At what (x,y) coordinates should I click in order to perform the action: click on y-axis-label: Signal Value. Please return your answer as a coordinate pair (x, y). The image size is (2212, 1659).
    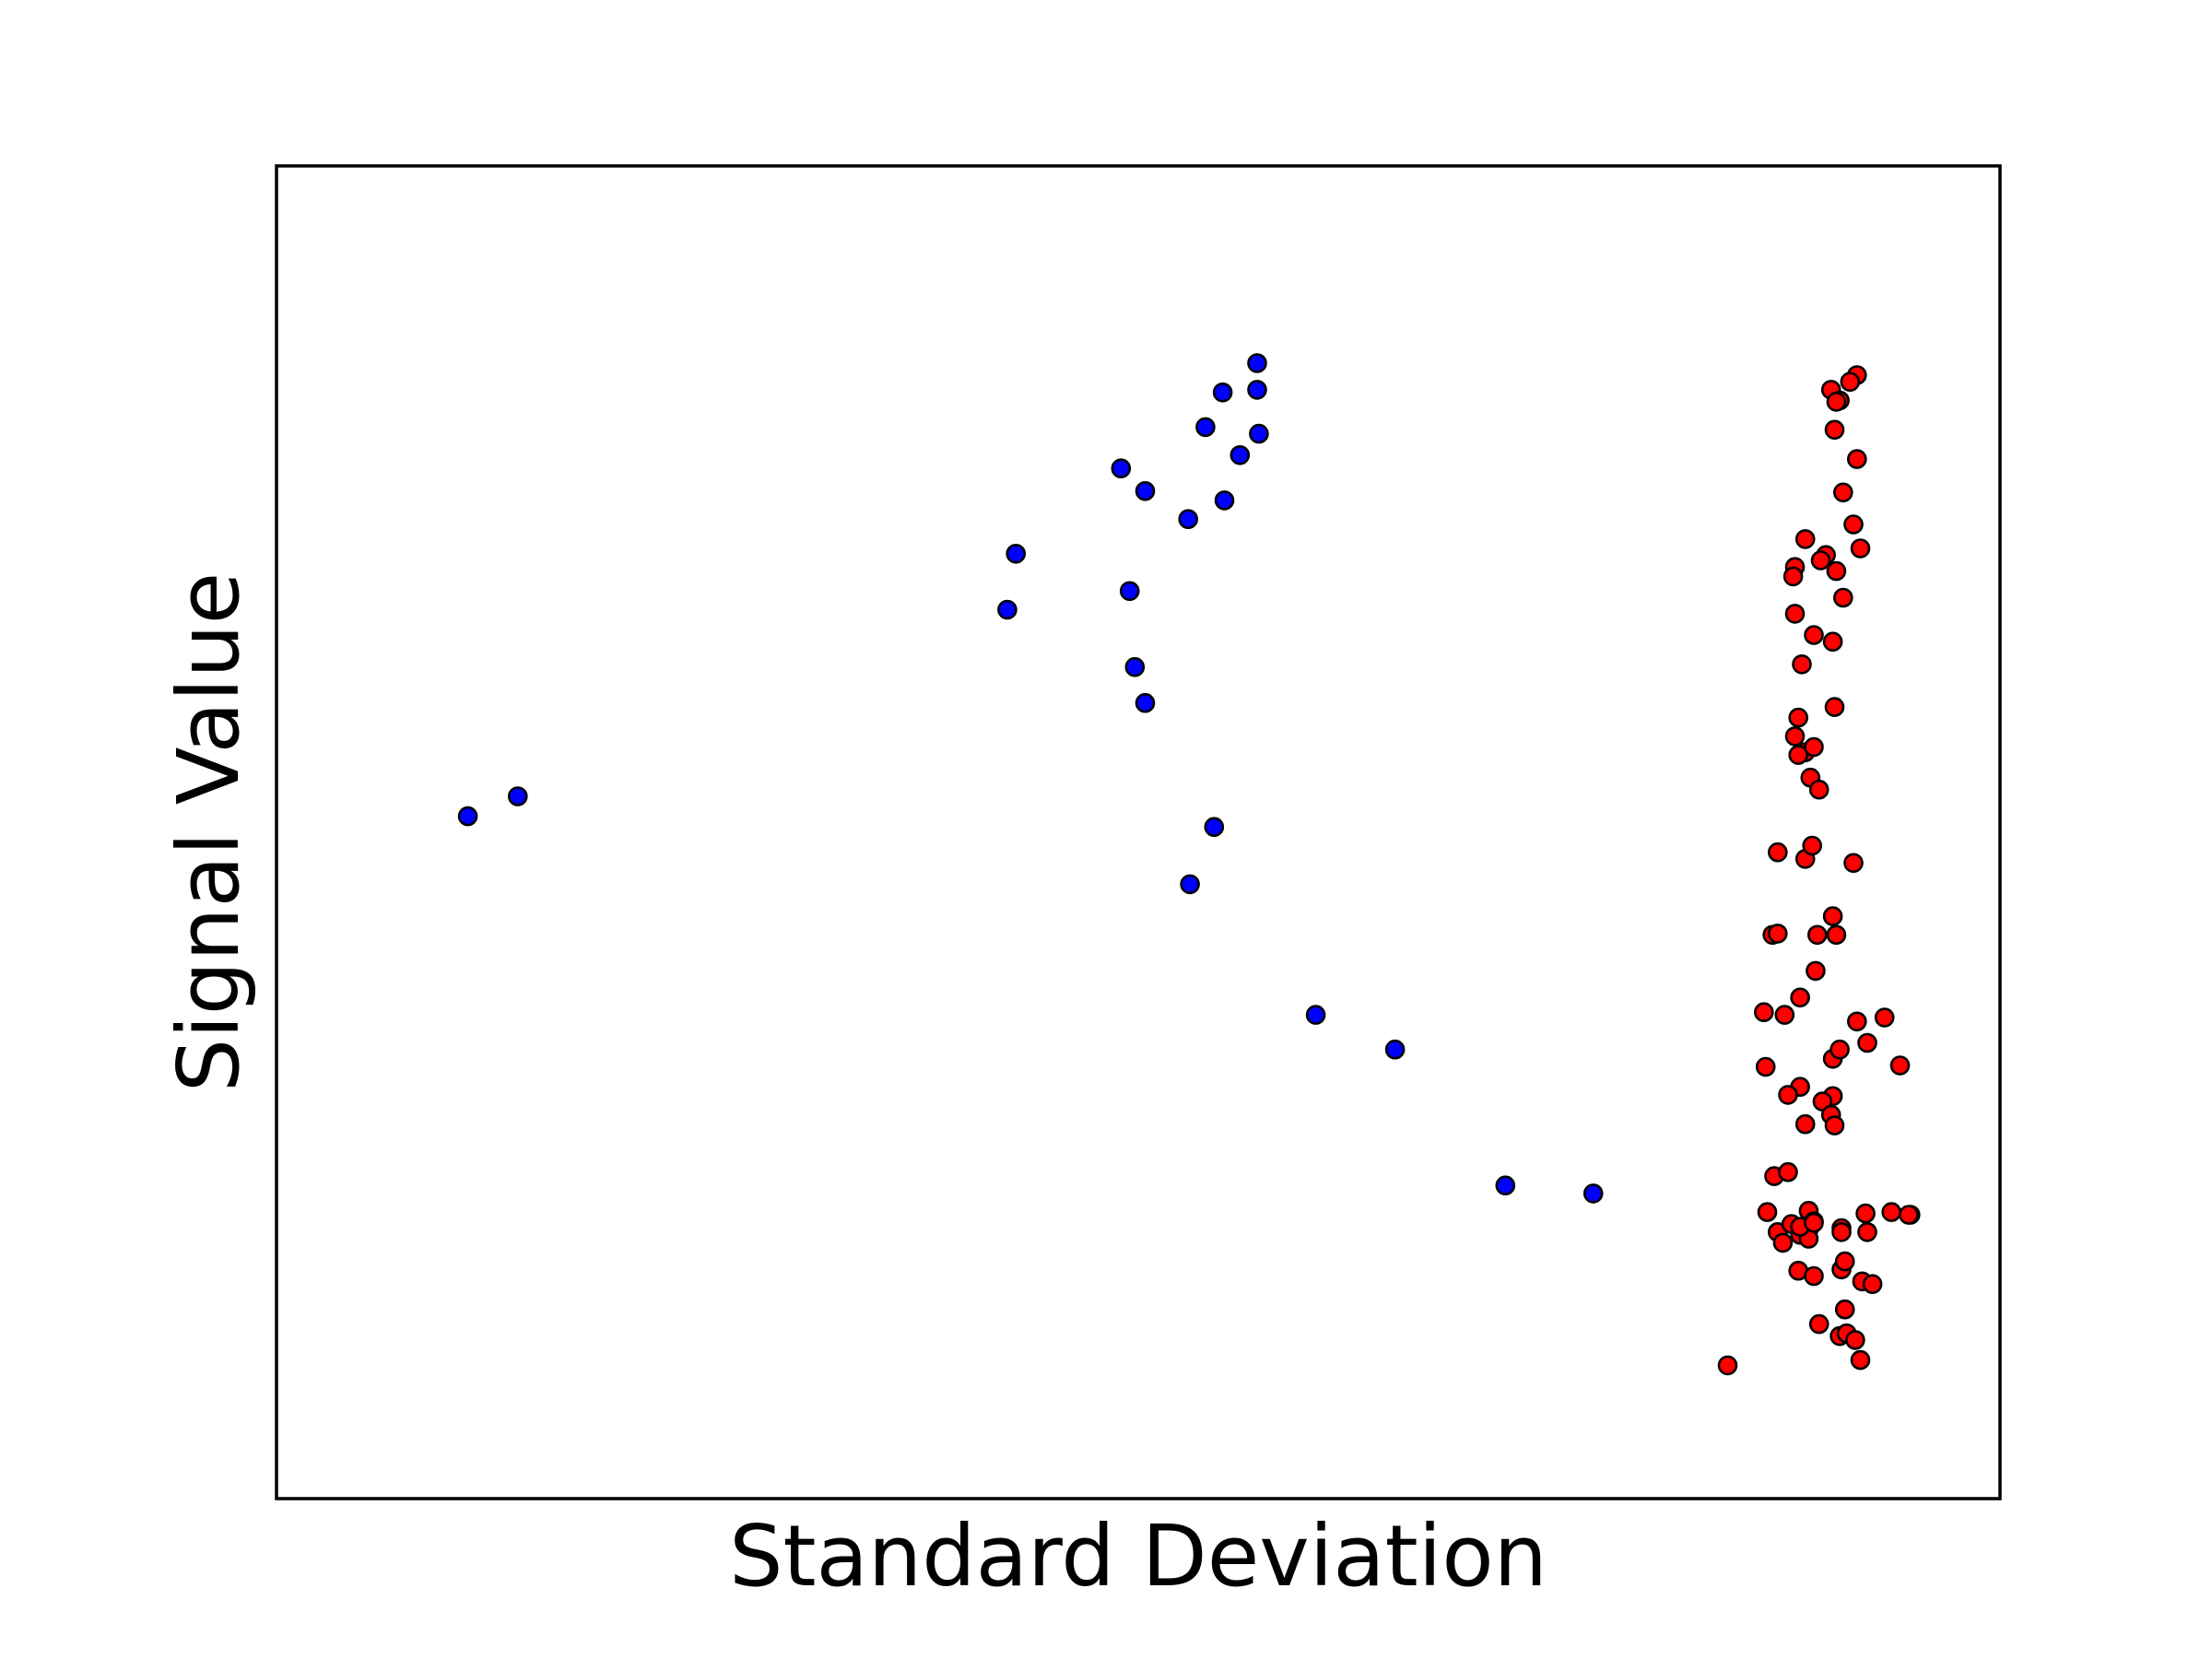
    Looking at the image, I should click on (208, 832).